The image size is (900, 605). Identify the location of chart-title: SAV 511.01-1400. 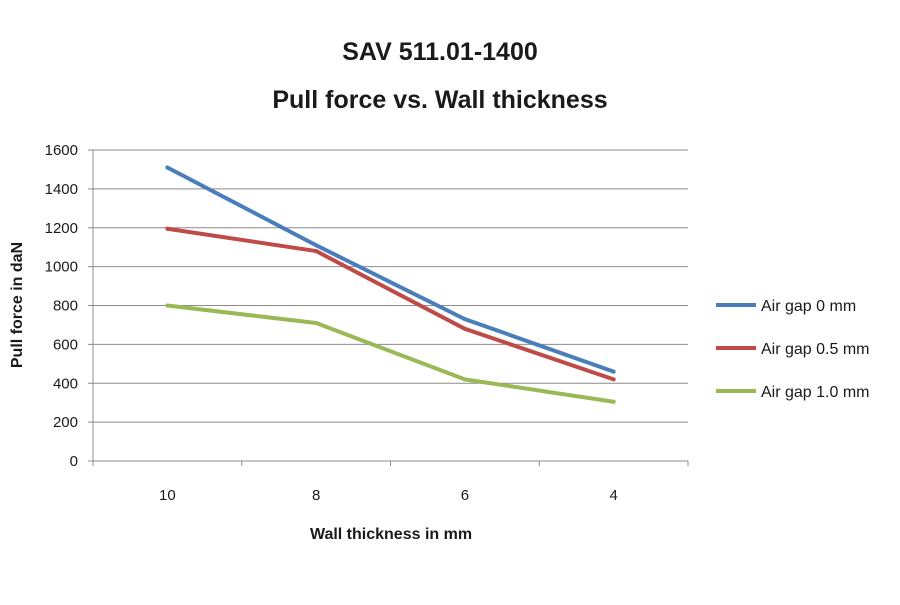
(440, 52).